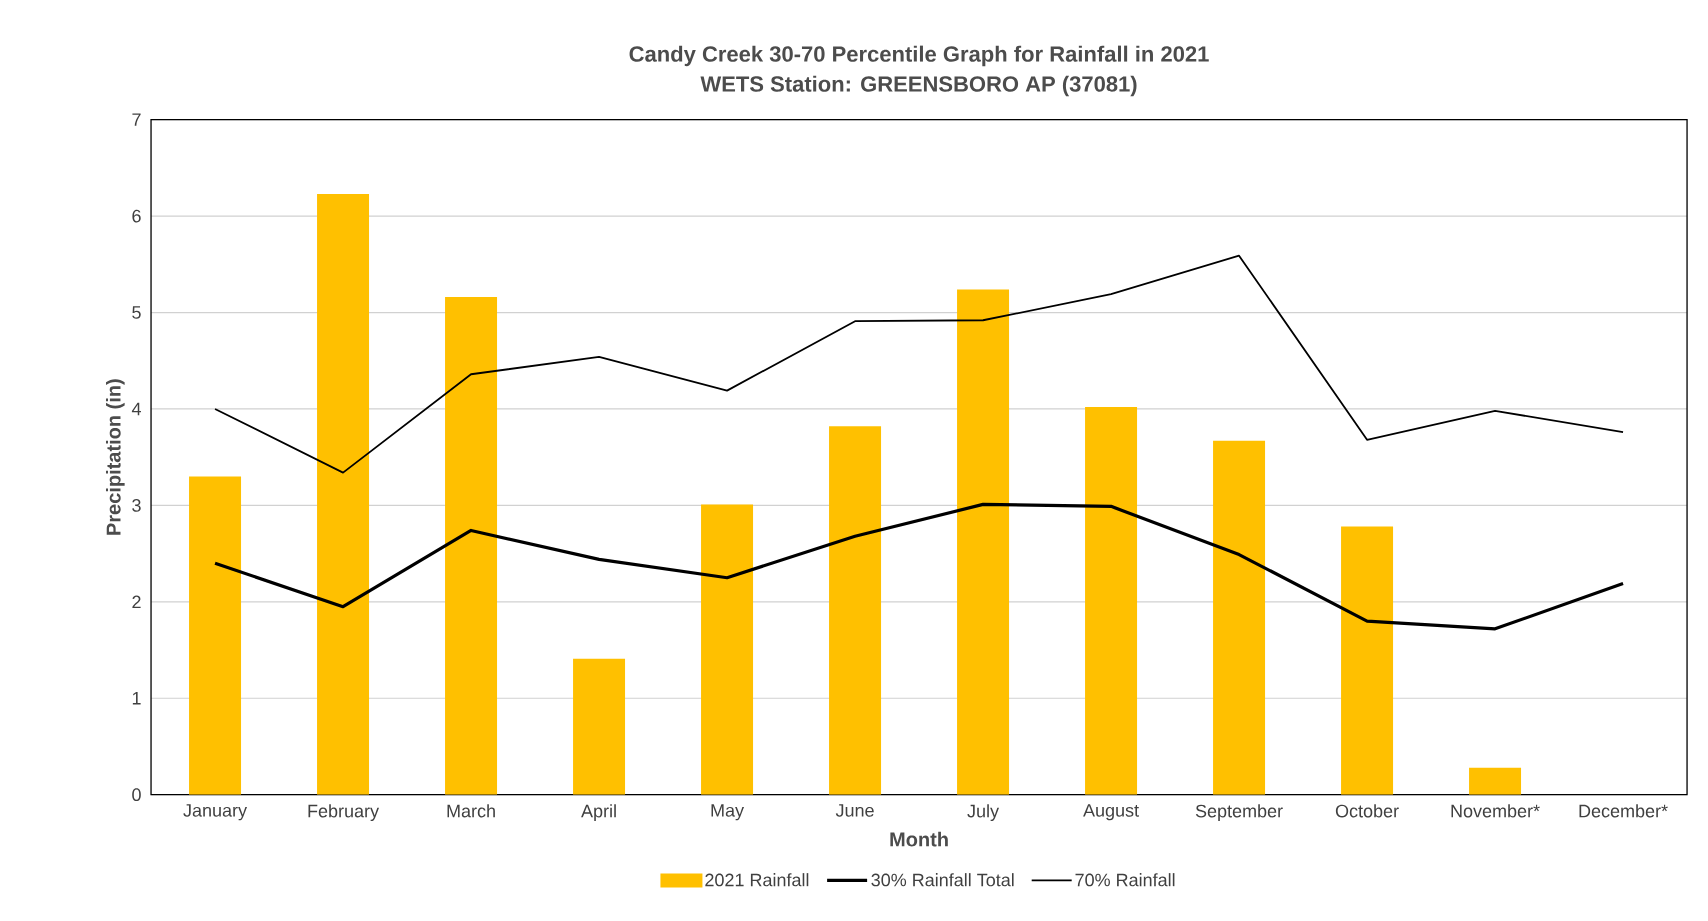 This screenshot has height=921, width=1708. What do you see at coordinates (598, 812) in the screenshot?
I see `x-tick-label: April` at bounding box center [598, 812].